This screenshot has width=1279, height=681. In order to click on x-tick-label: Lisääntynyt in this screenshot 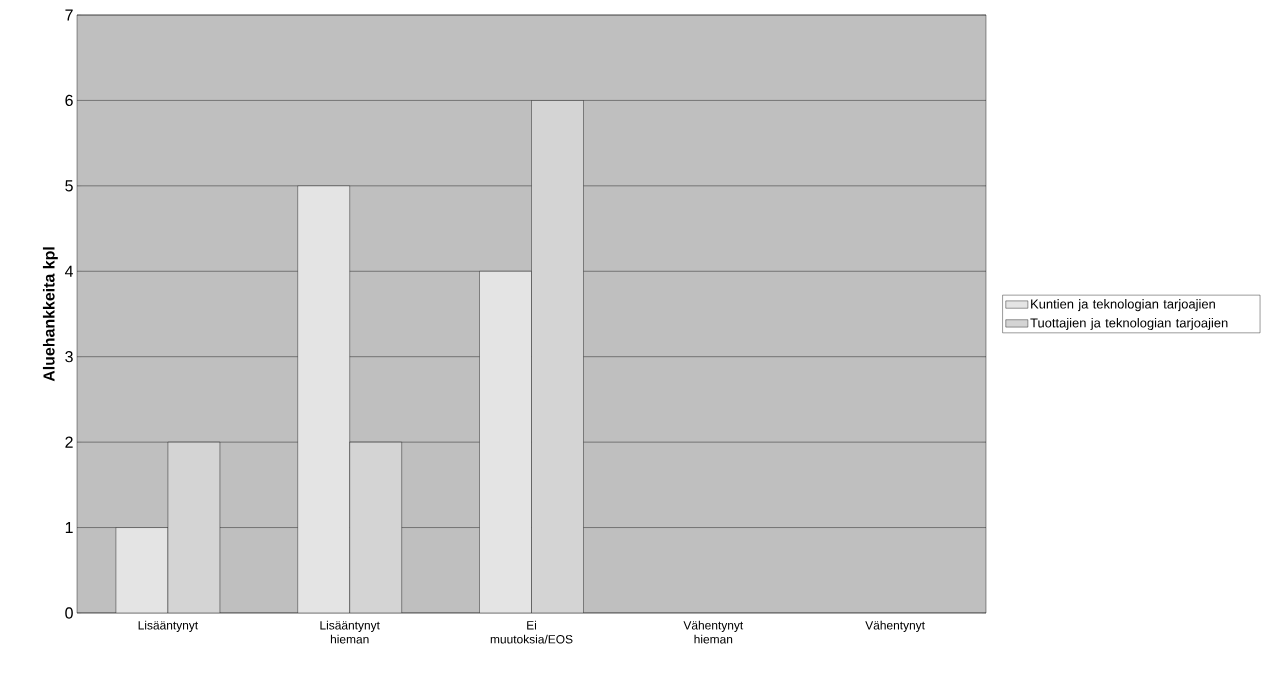, I will do `click(168, 626)`.